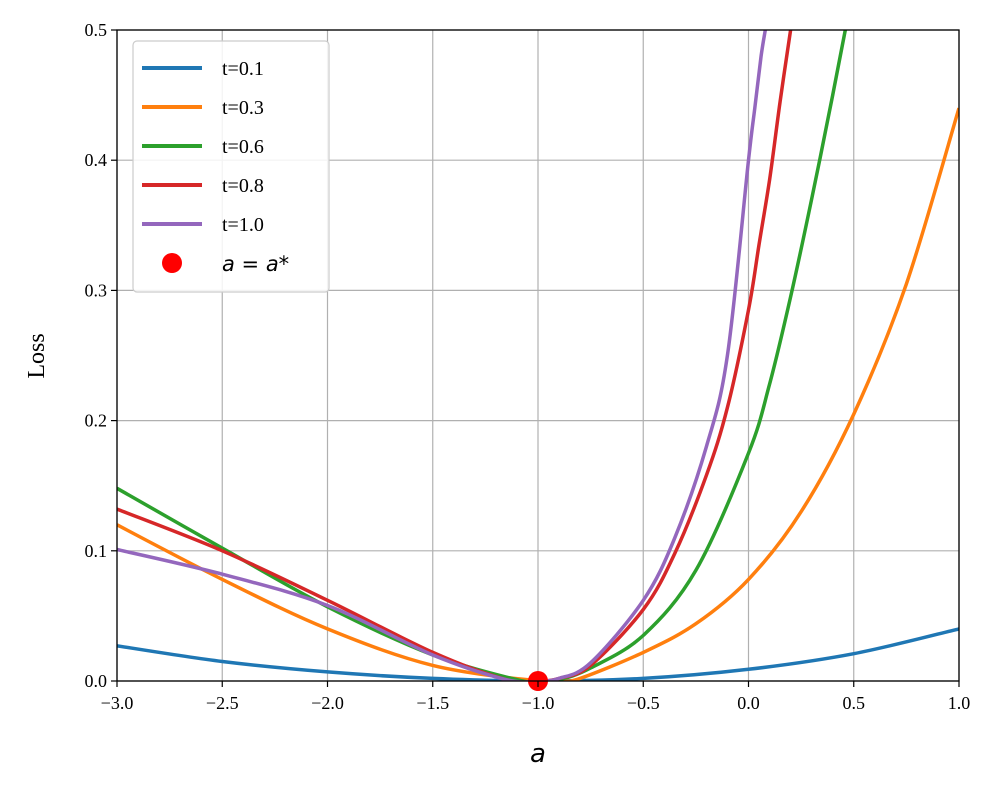 This screenshot has width=997, height=789. I want to click on y-tick-label: 0.1, so click(96, 551).